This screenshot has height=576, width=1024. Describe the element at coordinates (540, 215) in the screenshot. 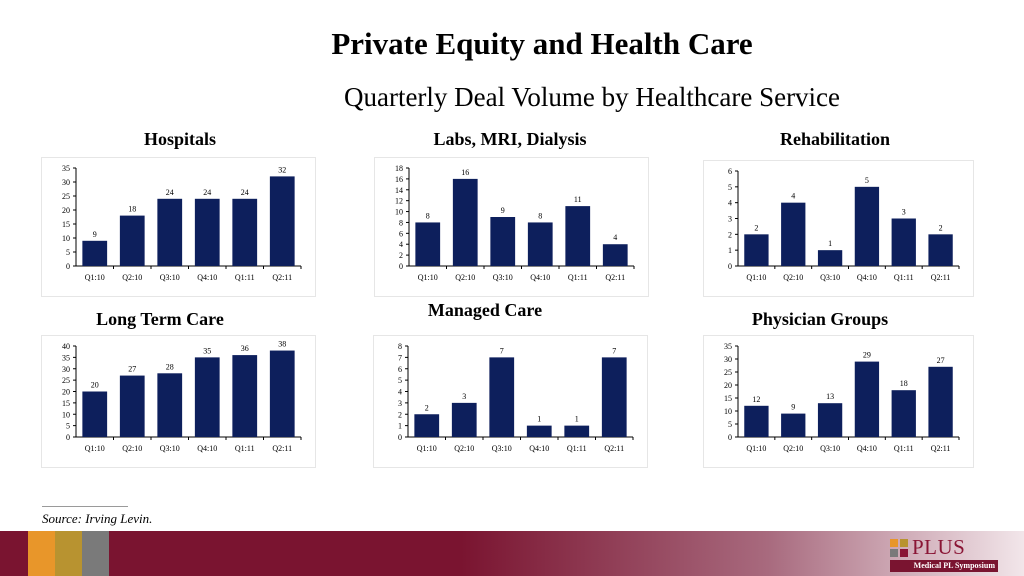

I see `data-label: 8` at that location.